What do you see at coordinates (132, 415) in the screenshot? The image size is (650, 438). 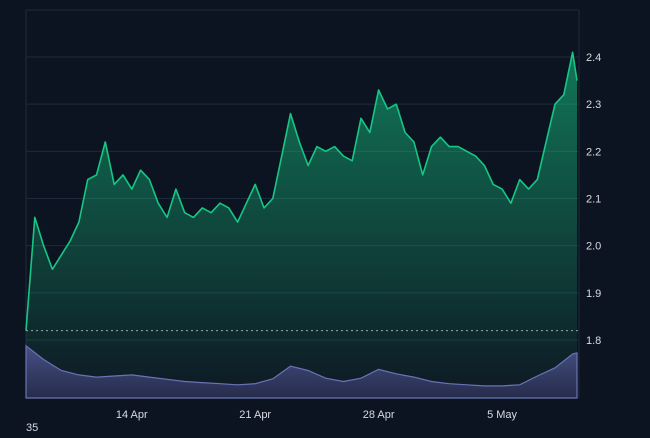 I see `x-tick-label-0: 14 Apr` at bounding box center [132, 415].